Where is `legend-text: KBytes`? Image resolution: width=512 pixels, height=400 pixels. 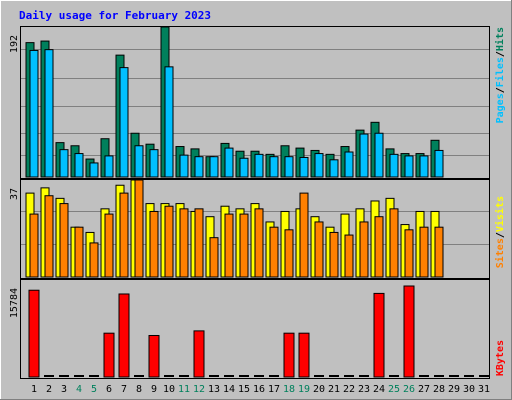
legend-text: KBytes is located at coordinates (500, 358).